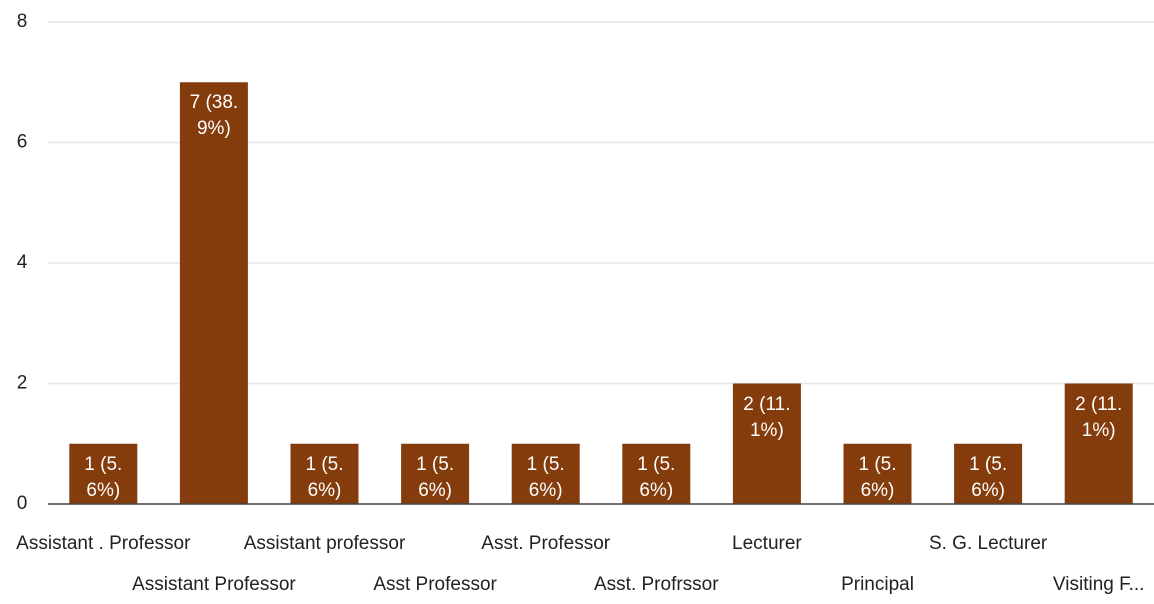 Image resolution: width=1154 pixels, height=604 pixels. I want to click on x-tick-label: Asst. Professor, so click(545, 543).